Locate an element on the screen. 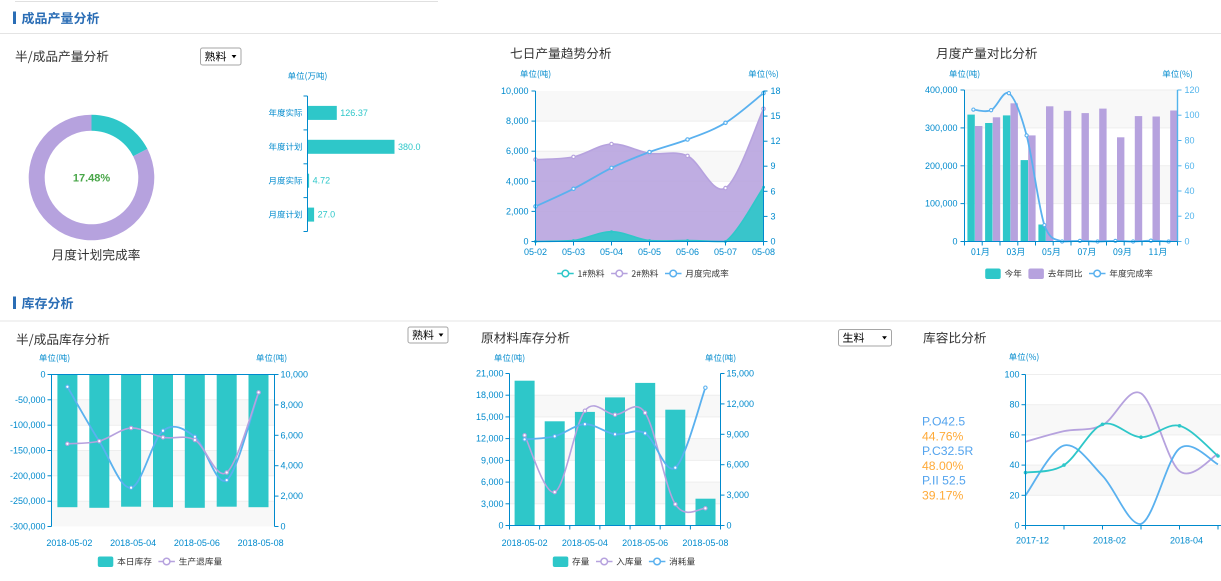 The image size is (1221, 581). svg-text: P.II 52.5 is located at coordinates (944, 481).